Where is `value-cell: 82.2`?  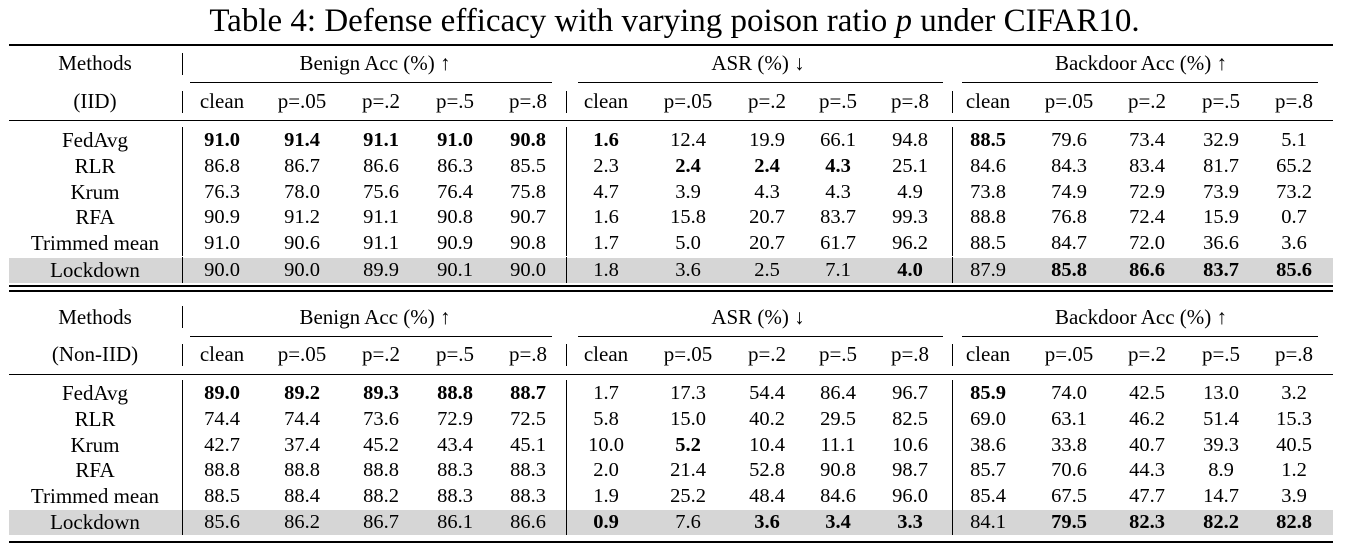
value-cell: 82.2 is located at coordinates (1221, 522).